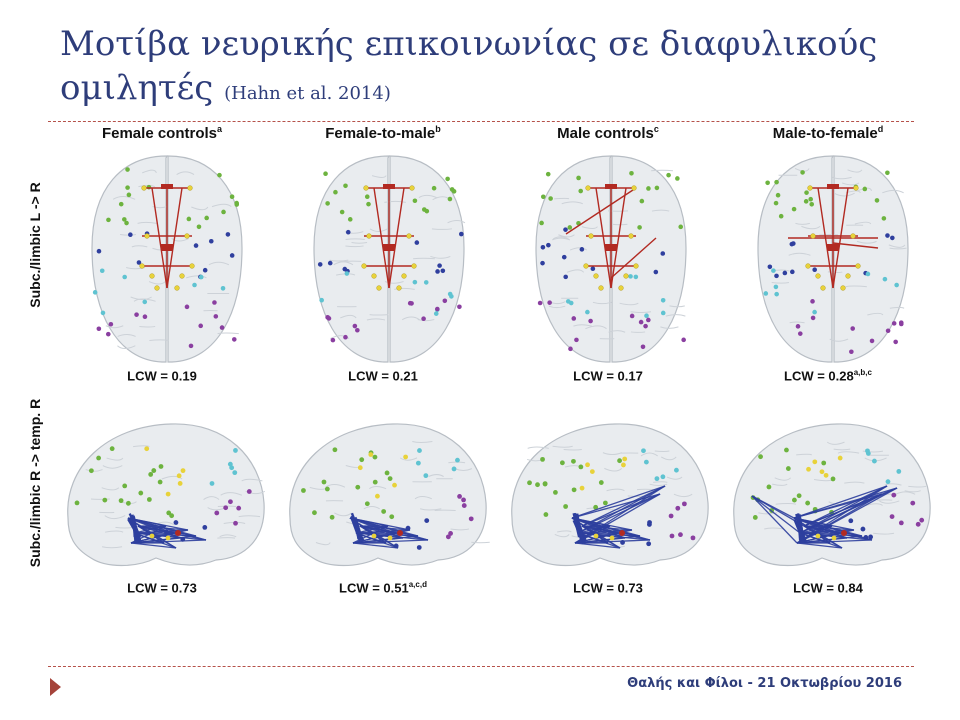 Image resolution: width=960 pixels, height=720 pixels. Describe the element at coordinates (833, 186) in the screenshot. I see `connection-hub` at that location.